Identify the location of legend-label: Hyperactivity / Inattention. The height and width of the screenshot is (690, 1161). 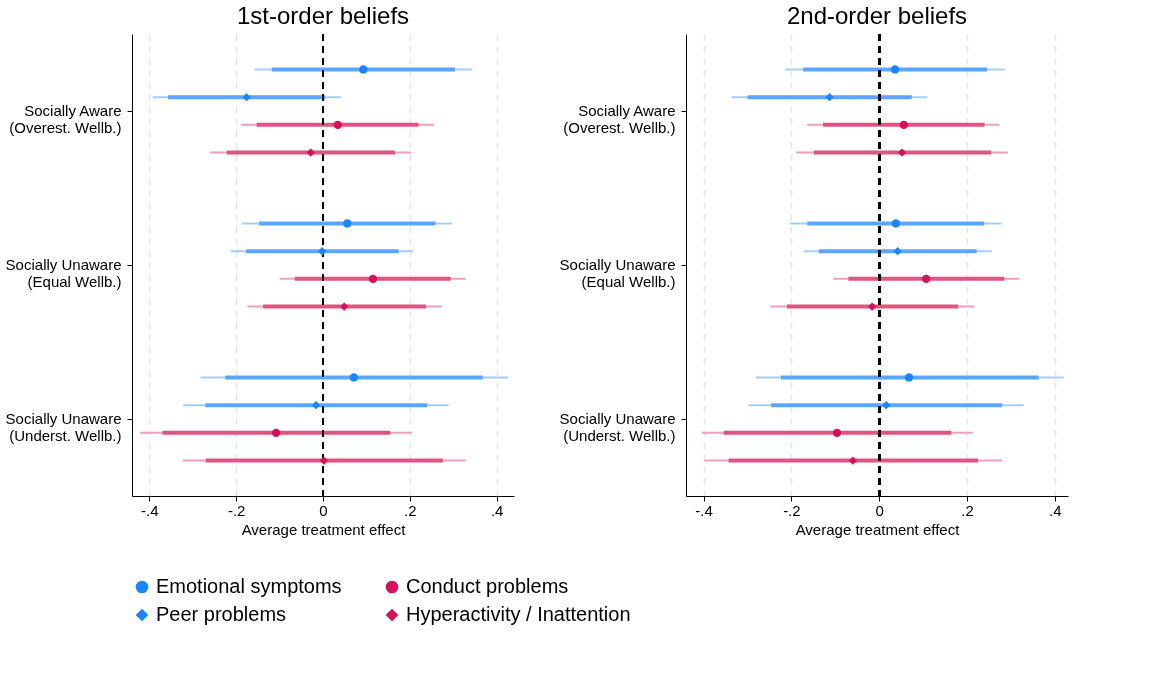
(518, 614).